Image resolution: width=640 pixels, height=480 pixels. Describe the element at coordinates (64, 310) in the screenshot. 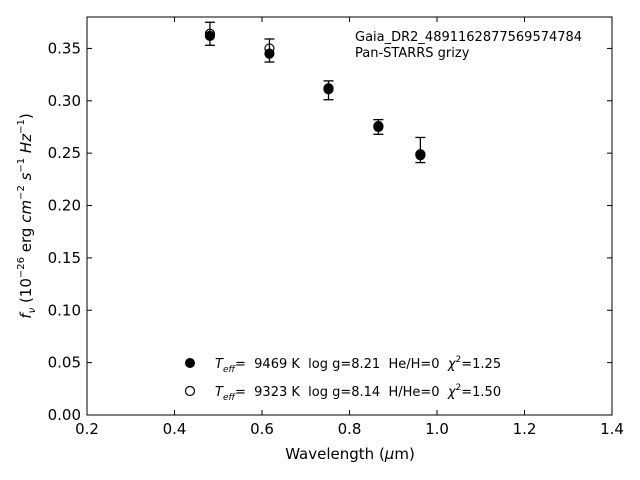

I see `y-tick-label: 0.10` at that location.